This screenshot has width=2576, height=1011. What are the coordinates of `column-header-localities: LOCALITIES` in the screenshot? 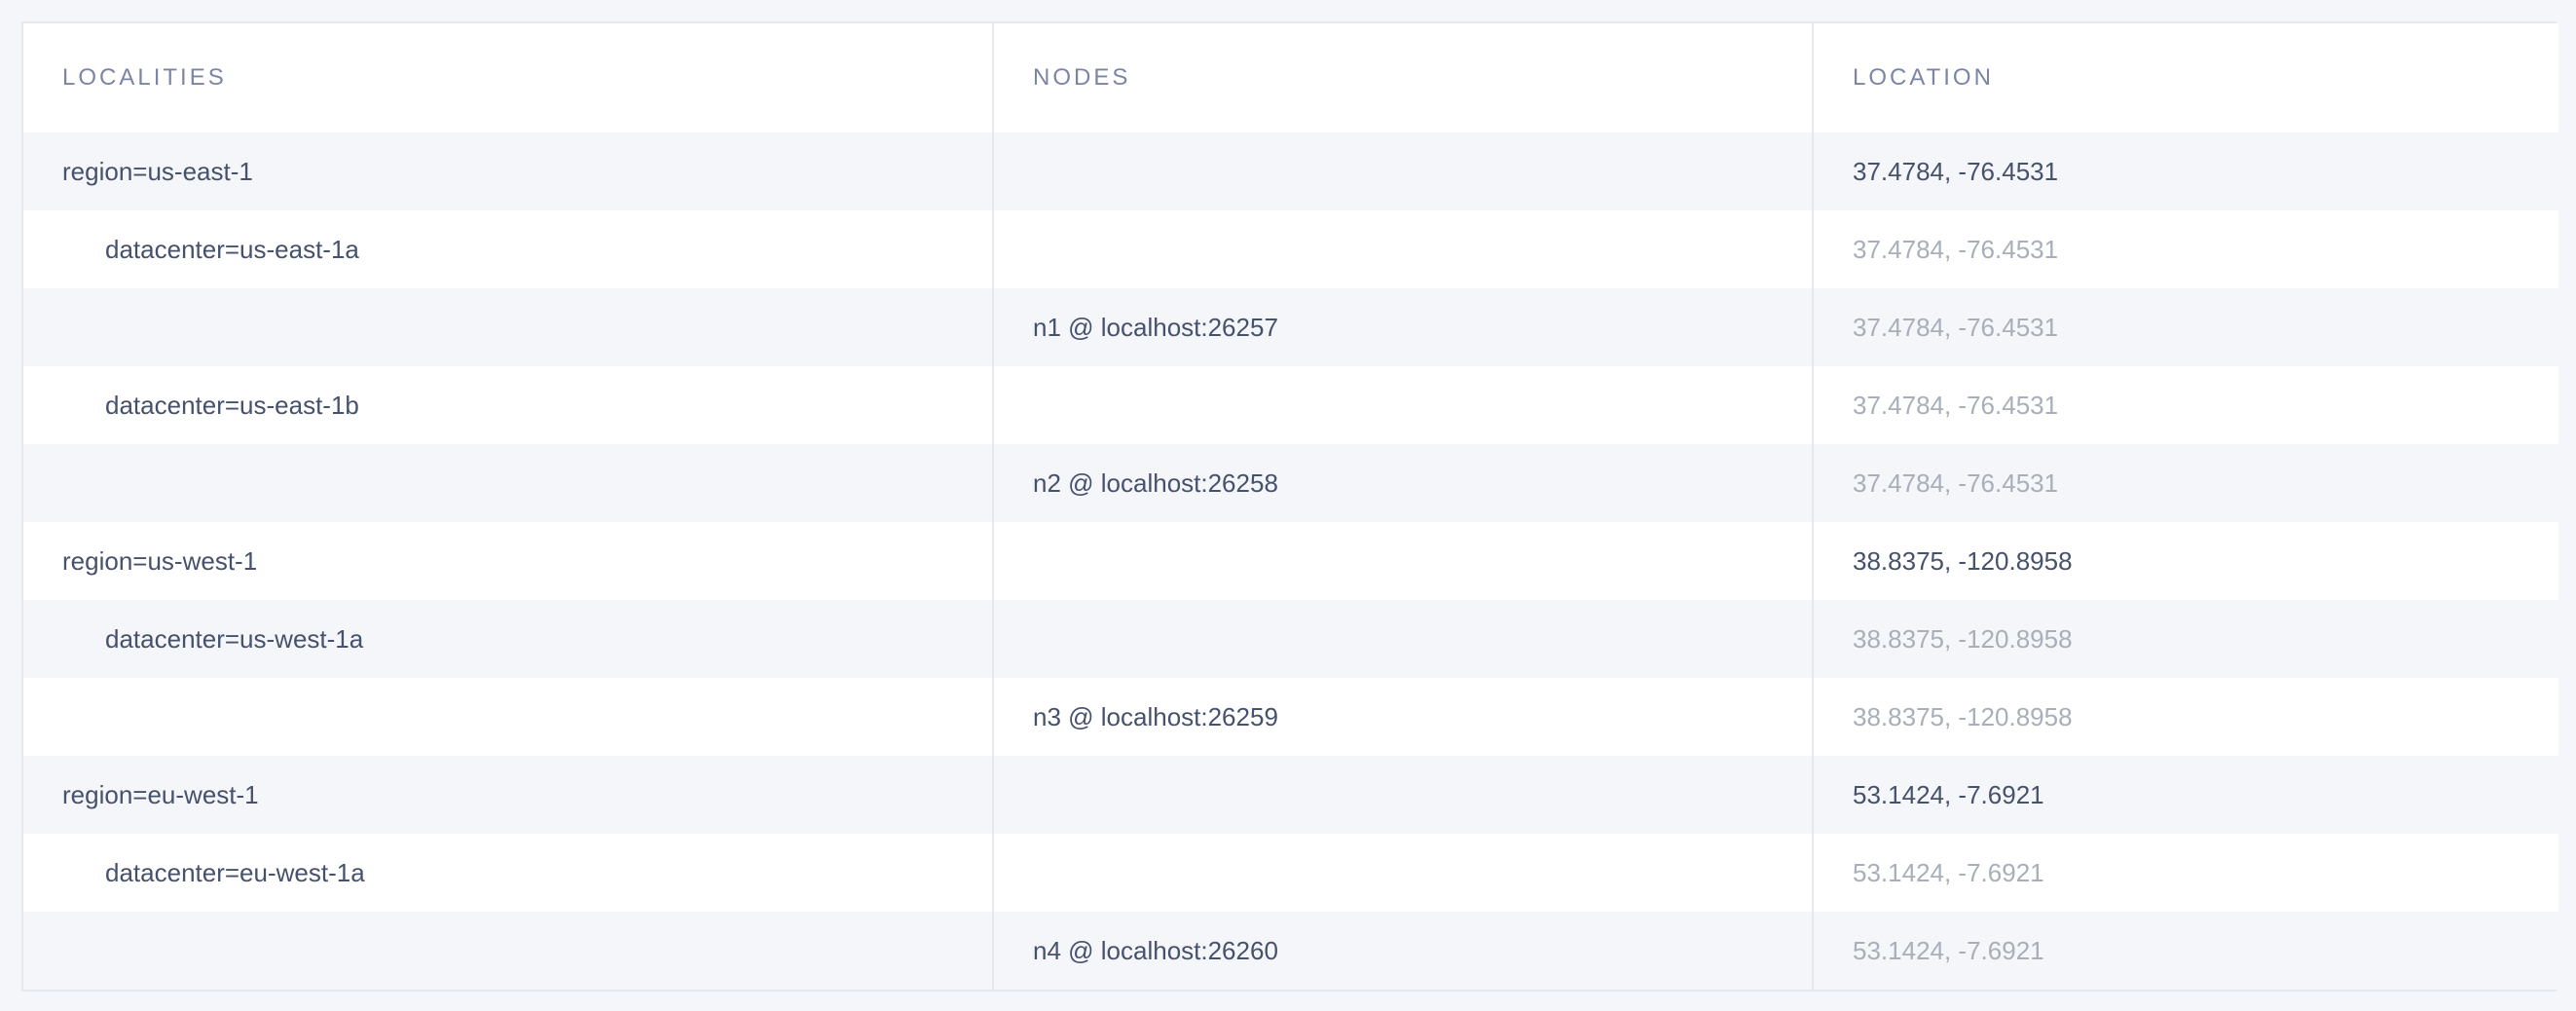 It's located at (508, 77).